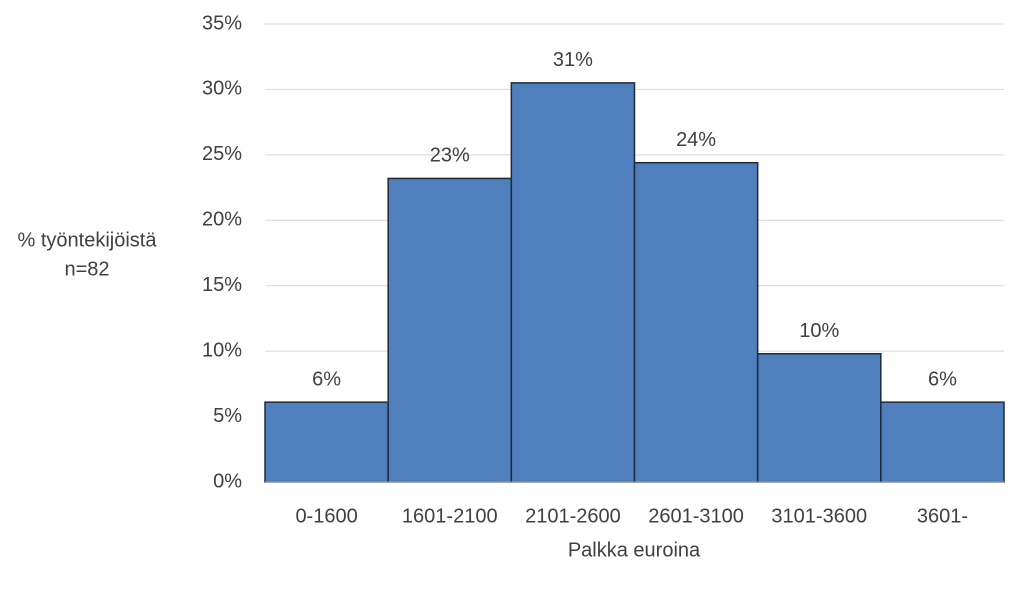  Describe the element at coordinates (227, 481) in the screenshot. I see `y-tick-label: 0%` at that location.